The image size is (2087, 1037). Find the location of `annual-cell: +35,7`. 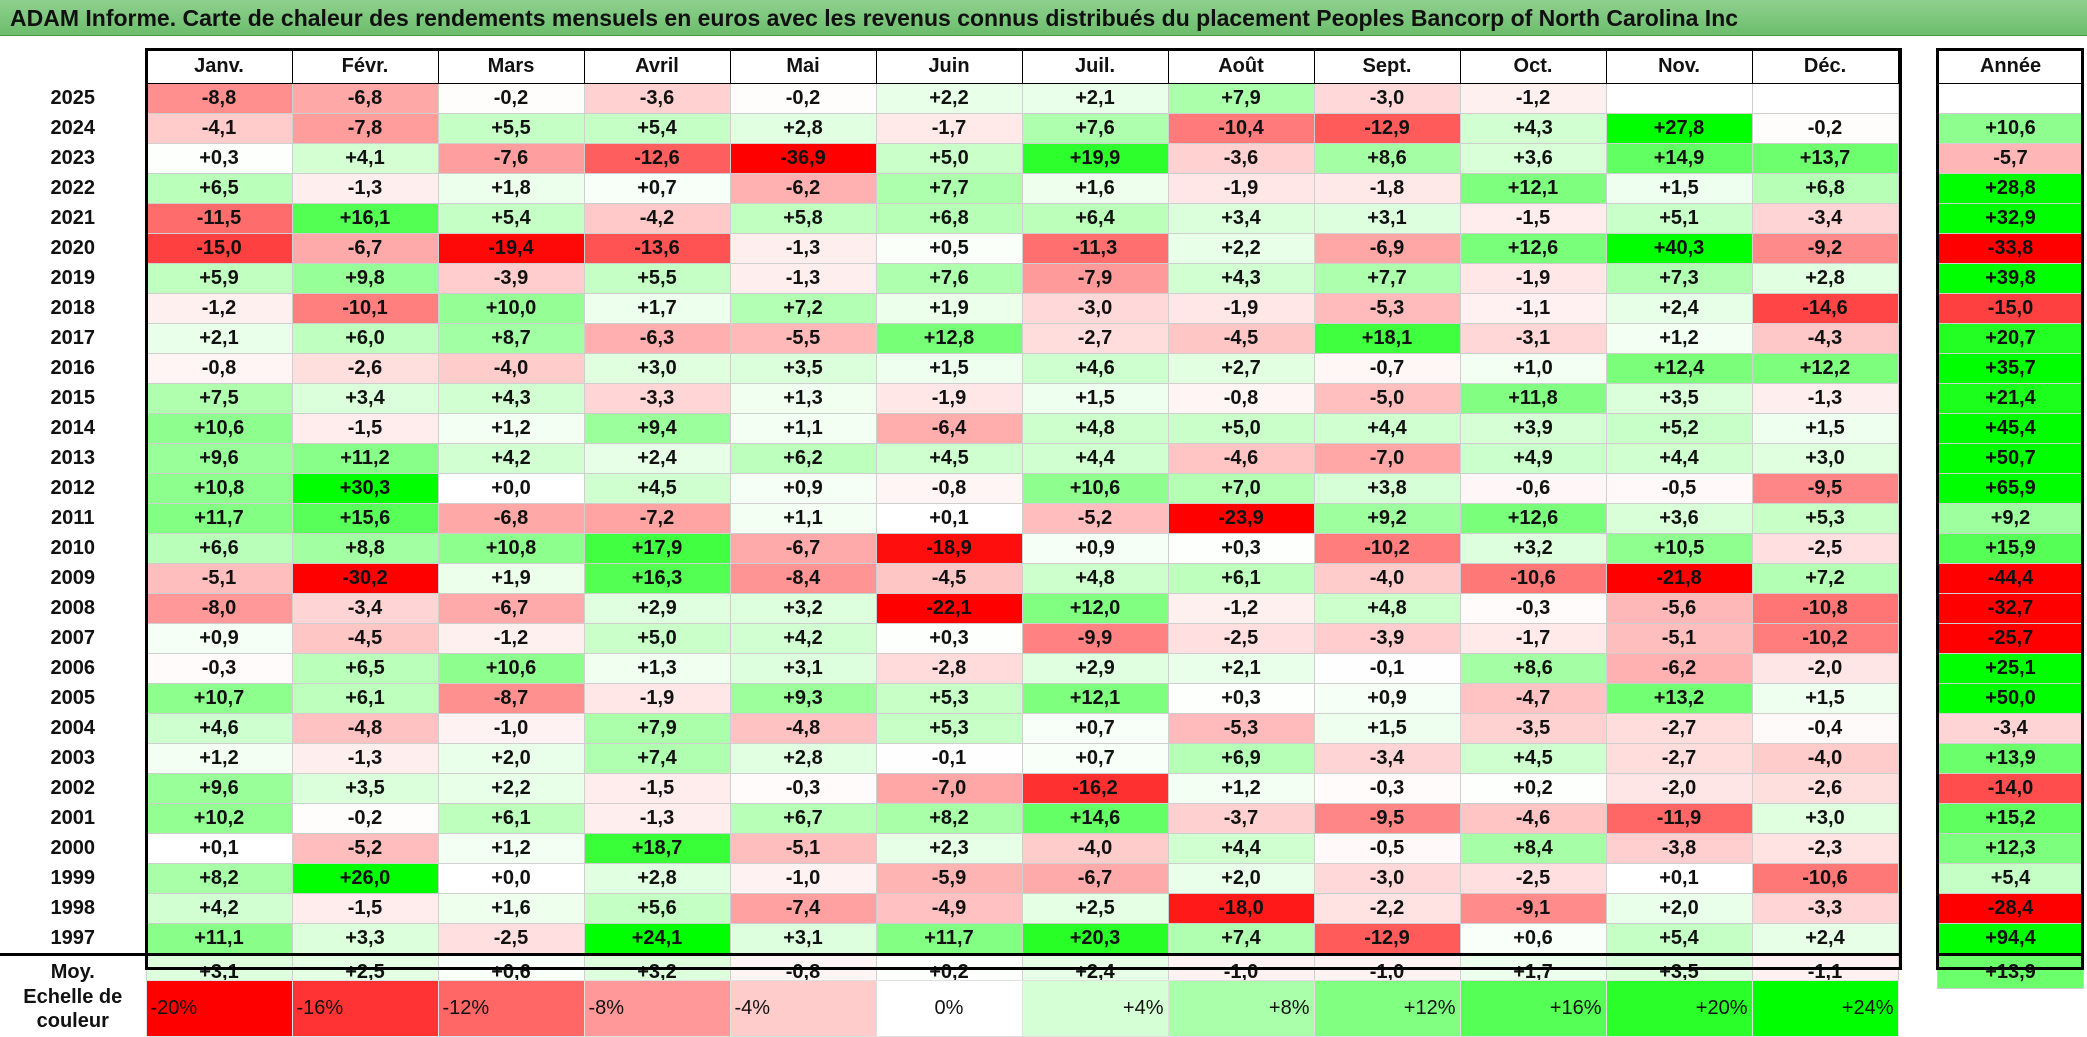

annual-cell: +35,7 is located at coordinates (2010, 368).